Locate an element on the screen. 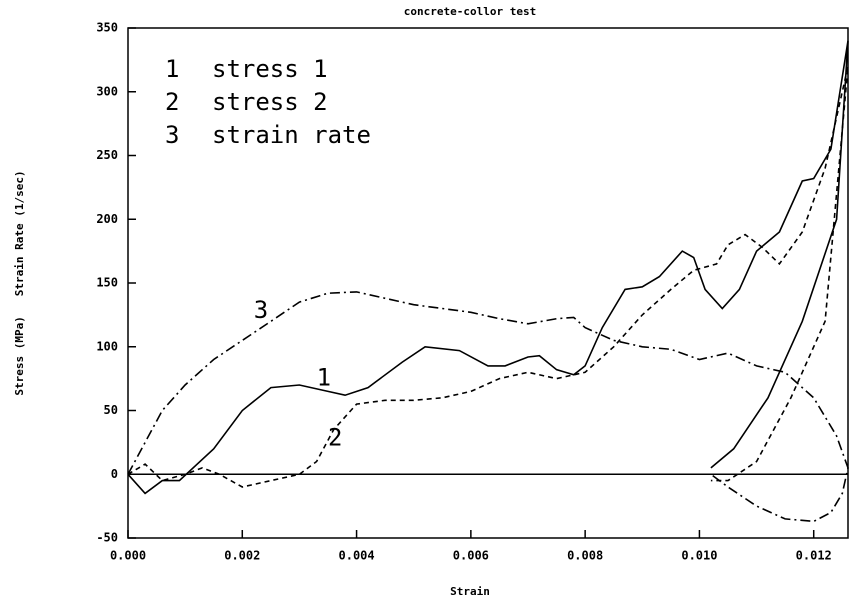 The image size is (852, 610). x-tick-label: 0.006 is located at coordinates (471, 556).